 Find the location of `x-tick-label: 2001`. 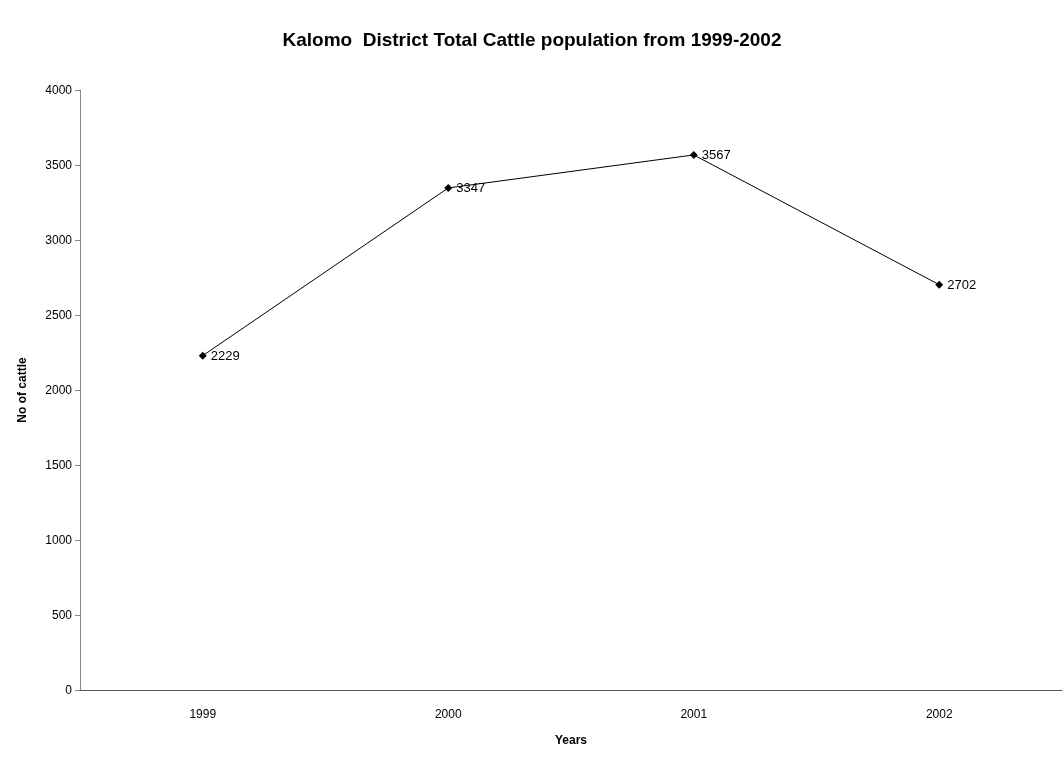

x-tick-label: 2001 is located at coordinates (694, 714).